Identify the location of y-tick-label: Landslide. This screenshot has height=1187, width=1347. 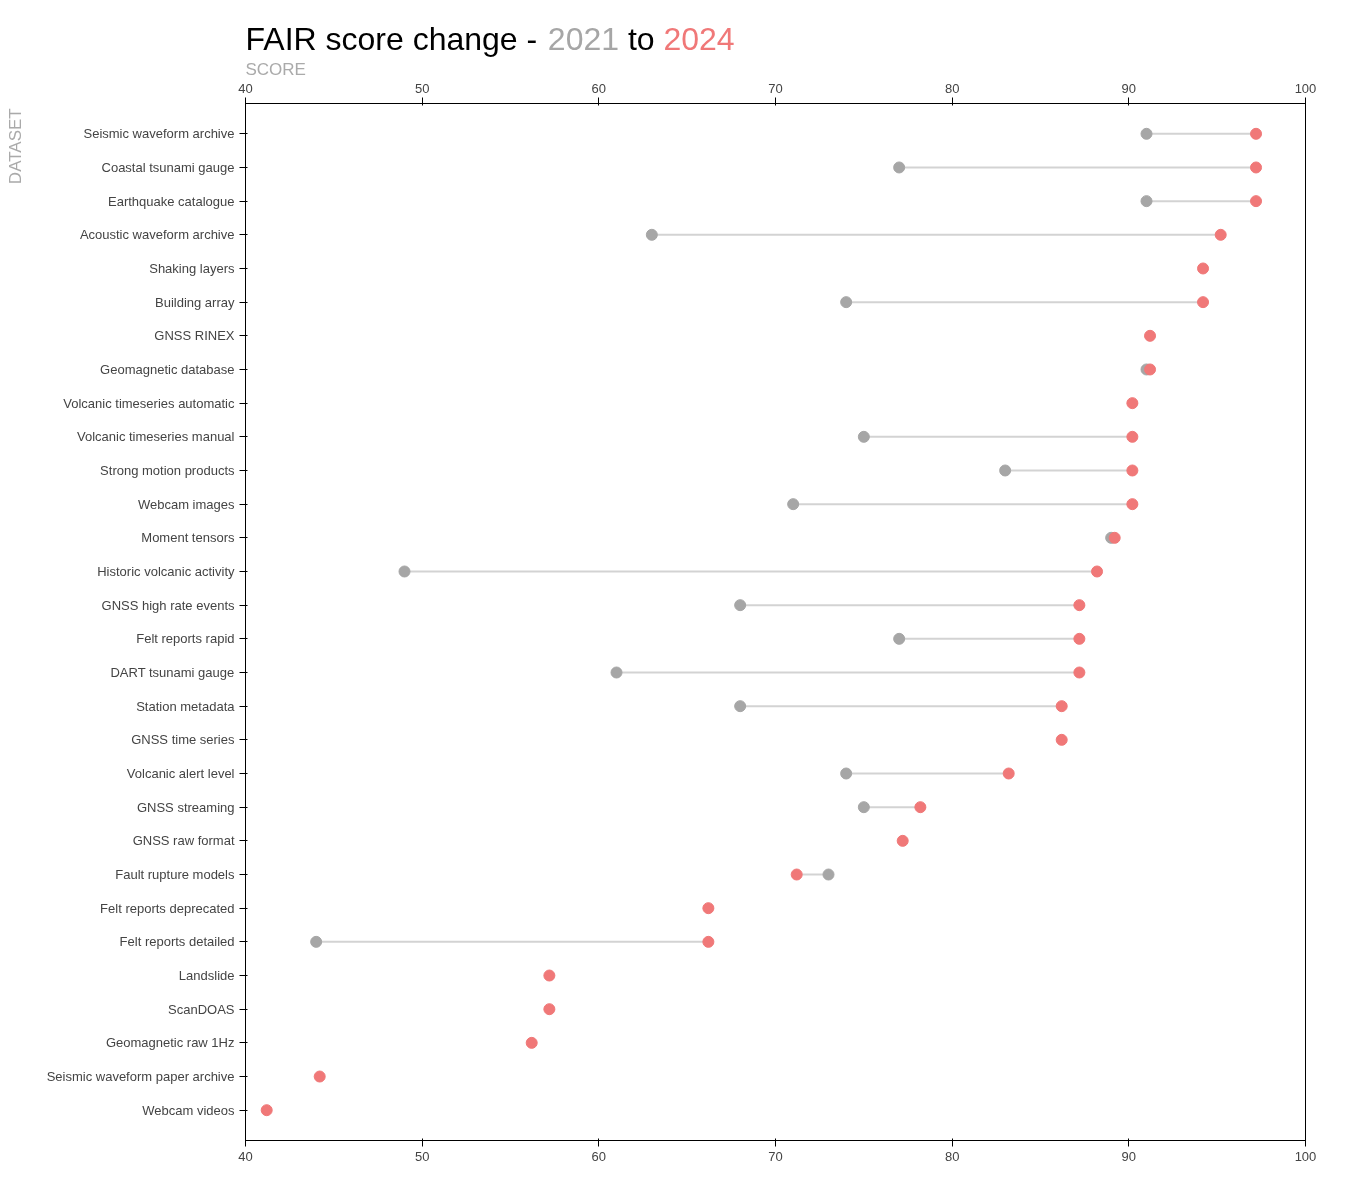
(206, 976).